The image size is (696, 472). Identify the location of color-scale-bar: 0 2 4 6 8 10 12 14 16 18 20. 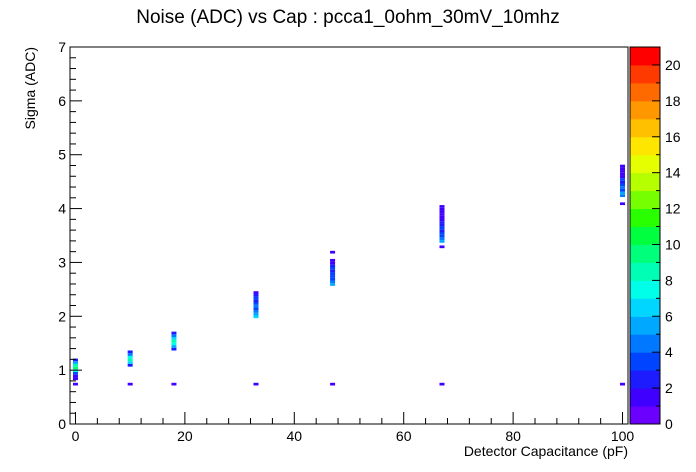
(655, 239).